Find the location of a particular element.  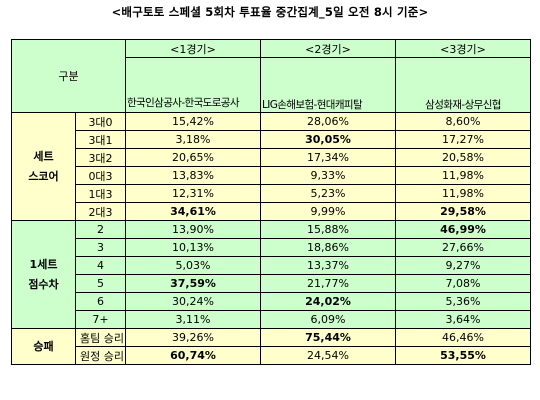

value-cell: 24,54% is located at coordinates (328, 355).